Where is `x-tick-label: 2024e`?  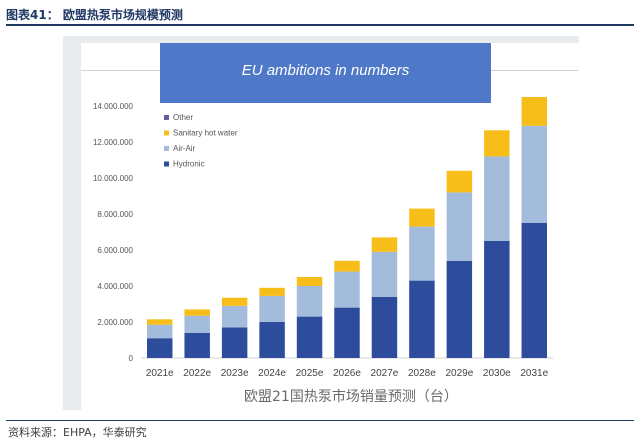 x-tick-label: 2024e is located at coordinates (272, 373).